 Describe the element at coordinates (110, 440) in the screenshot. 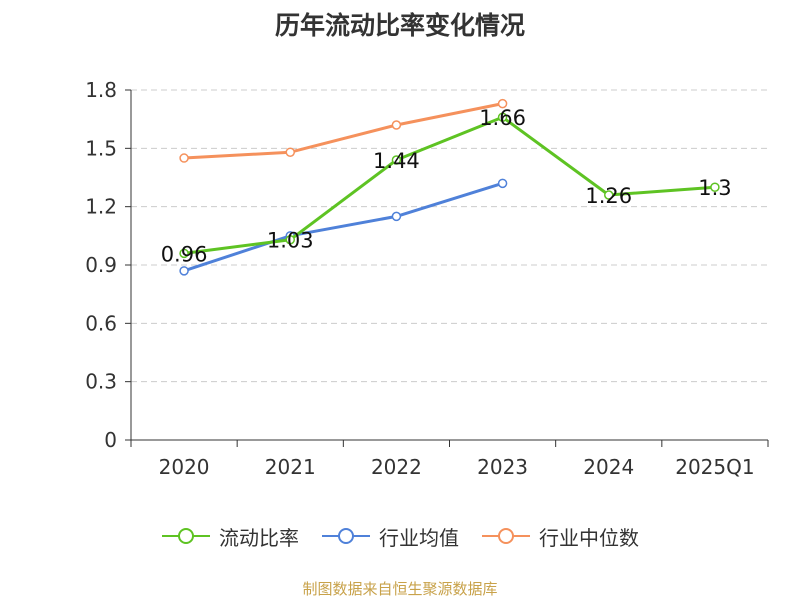

I see `y-tick-label: 0` at that location.